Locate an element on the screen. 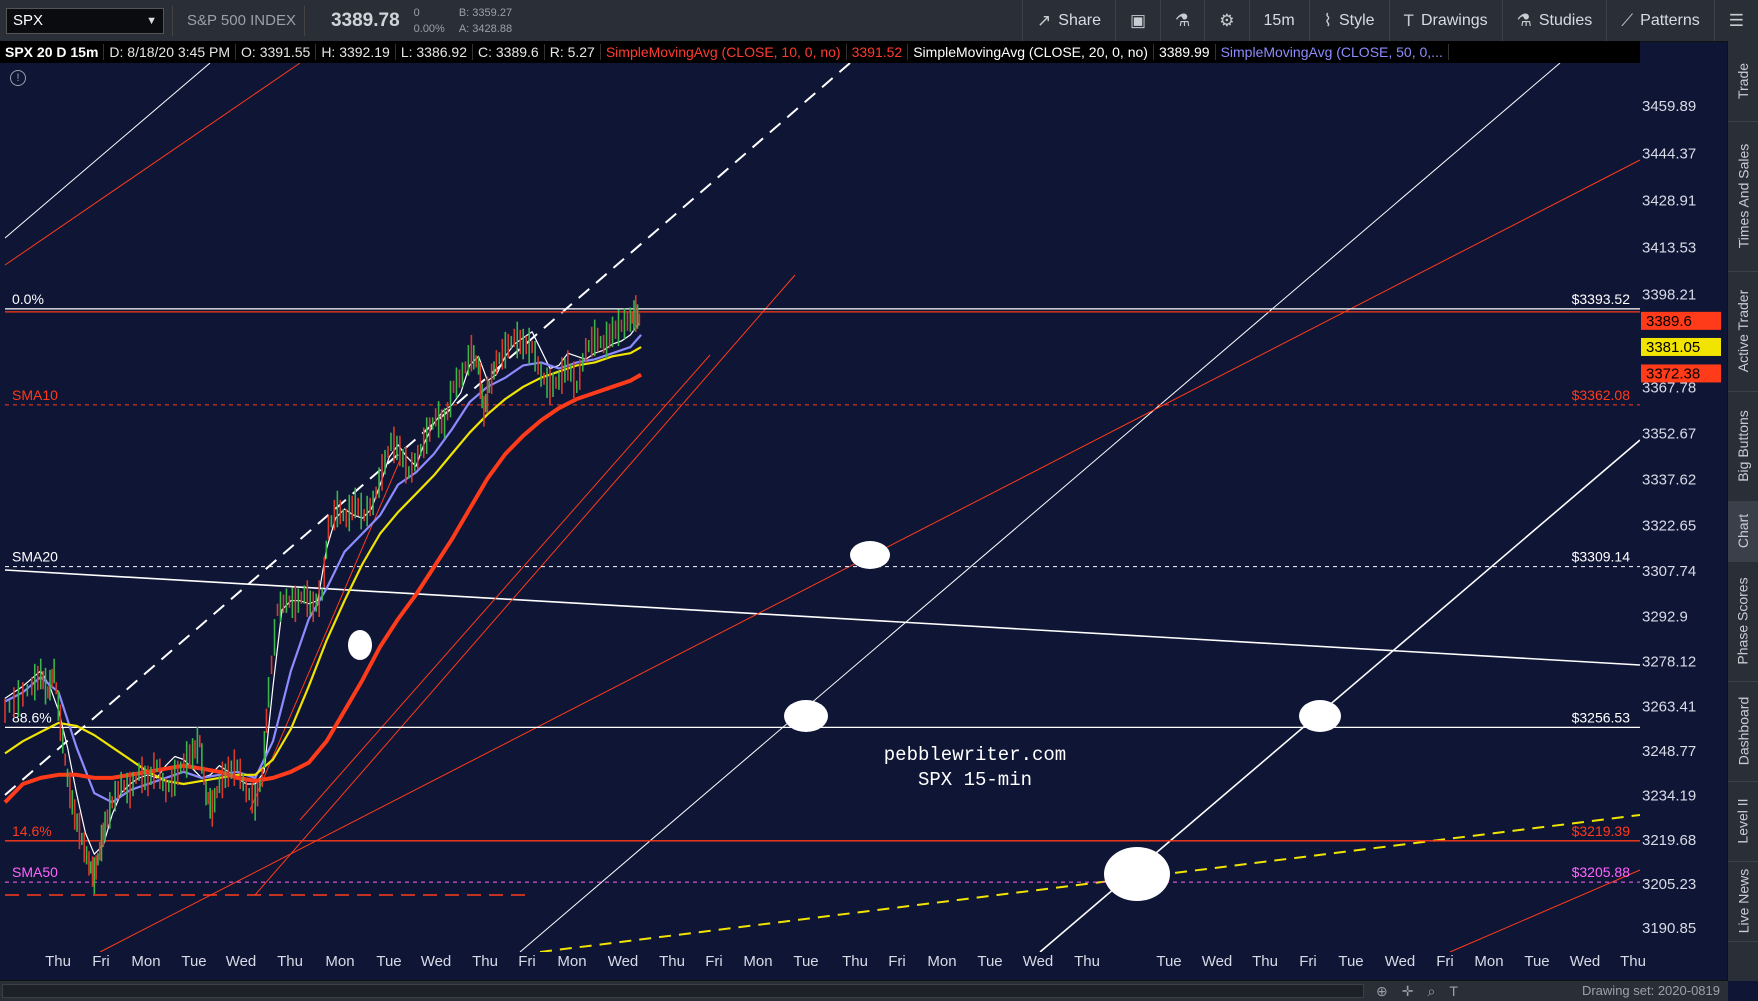 Image resolution: width=1758 pixels, height=1001 pixels. y-tick-label: 3322.65 is located at coordinates (1669, 525).